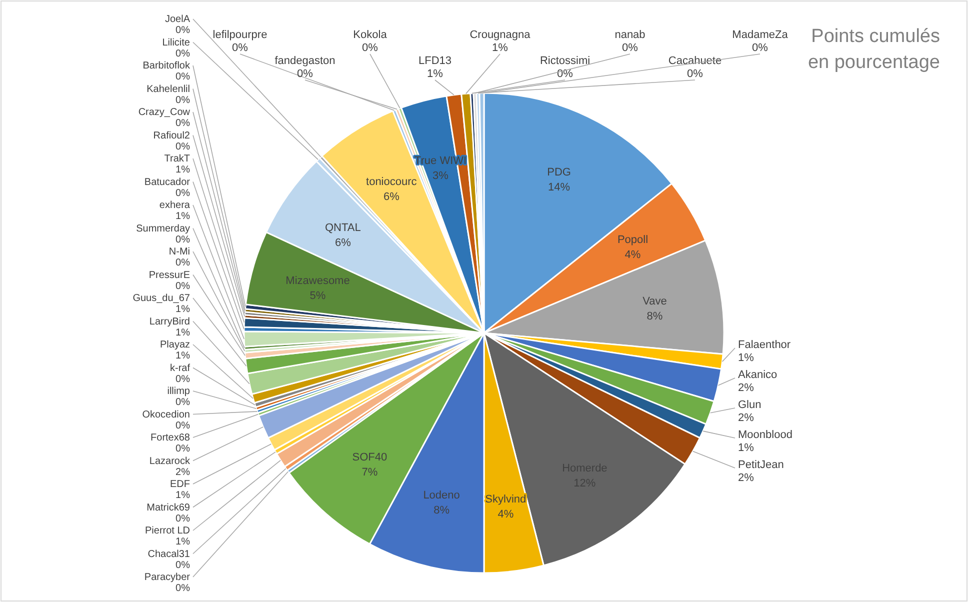 The image size is (968, 602). What do you see at coordinates (654, 302) in the screenshot?
I see `slice-label: Vave` at bounding box center [654, 302].